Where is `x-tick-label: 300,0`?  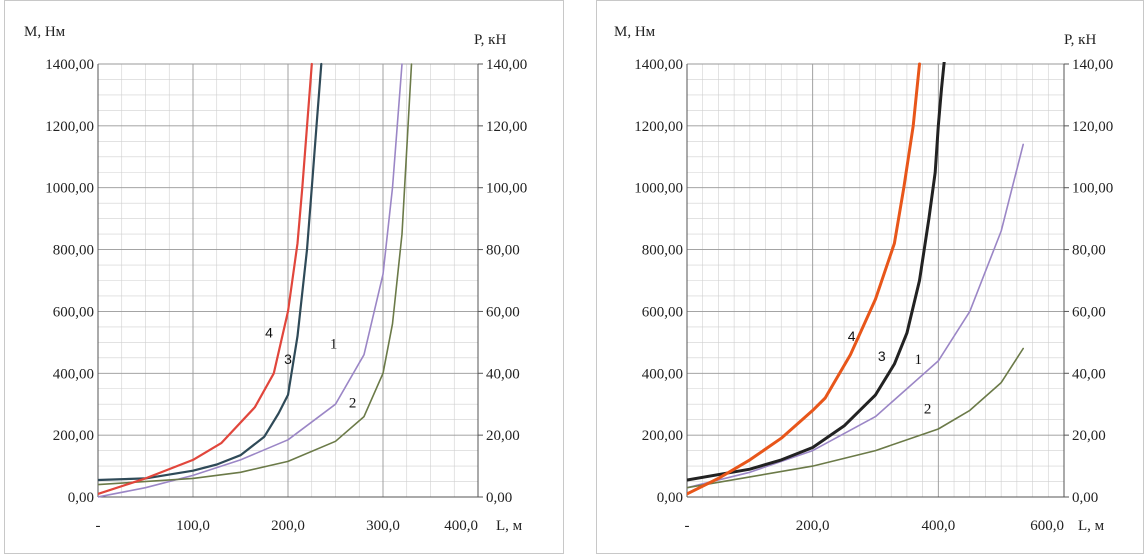
x-tick-label: 300,0 is located at coordinates (383, 526).